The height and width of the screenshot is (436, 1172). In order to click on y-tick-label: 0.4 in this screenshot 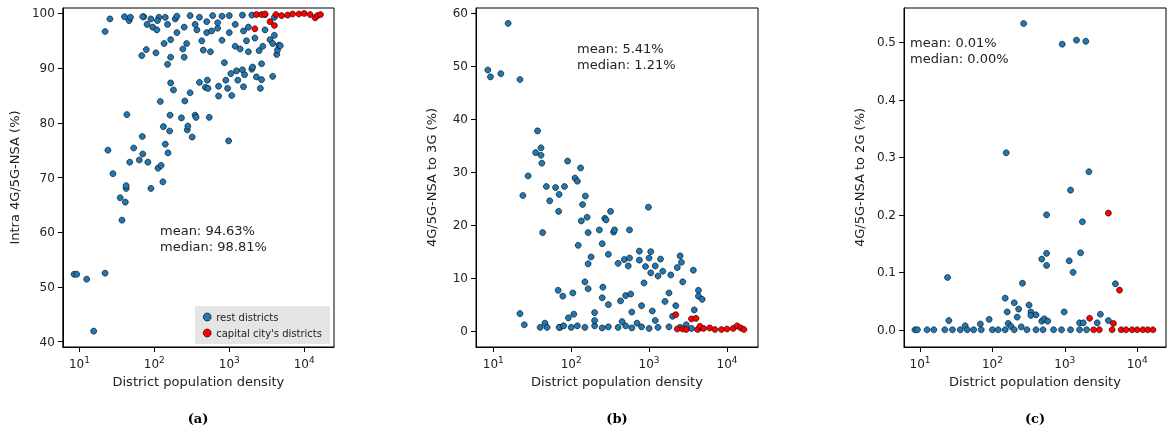, I will do `click(886, 99)`.